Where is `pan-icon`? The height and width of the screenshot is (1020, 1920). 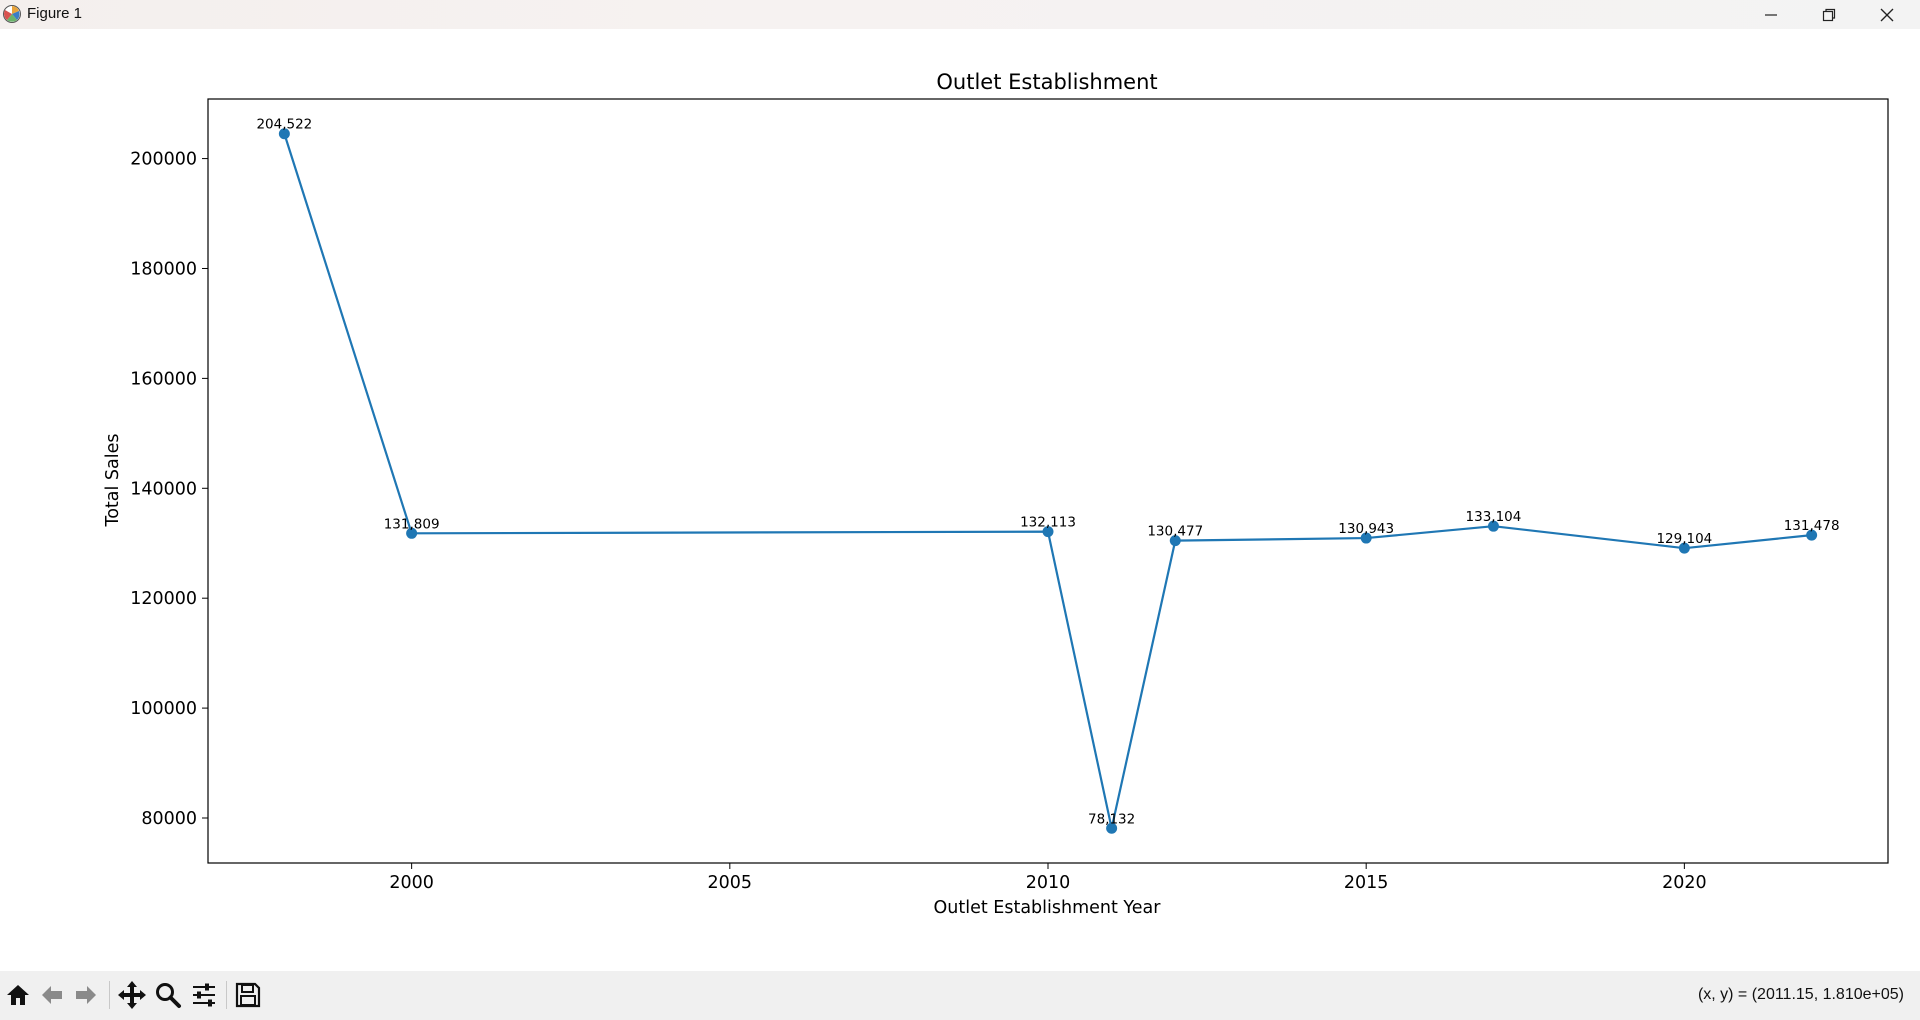
pan-icon is located at coordinates (132, 995).